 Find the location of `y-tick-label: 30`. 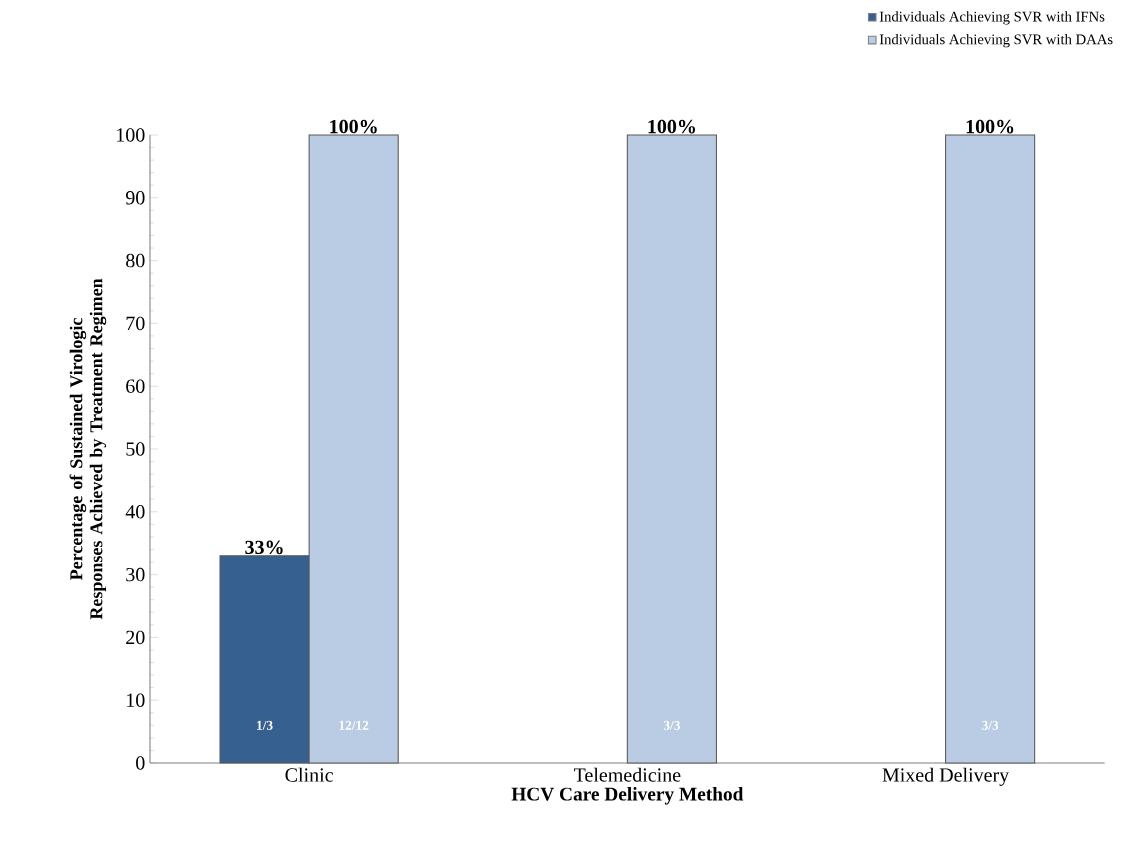

y-tick-label: 30 is located at coordinates (135, 574).